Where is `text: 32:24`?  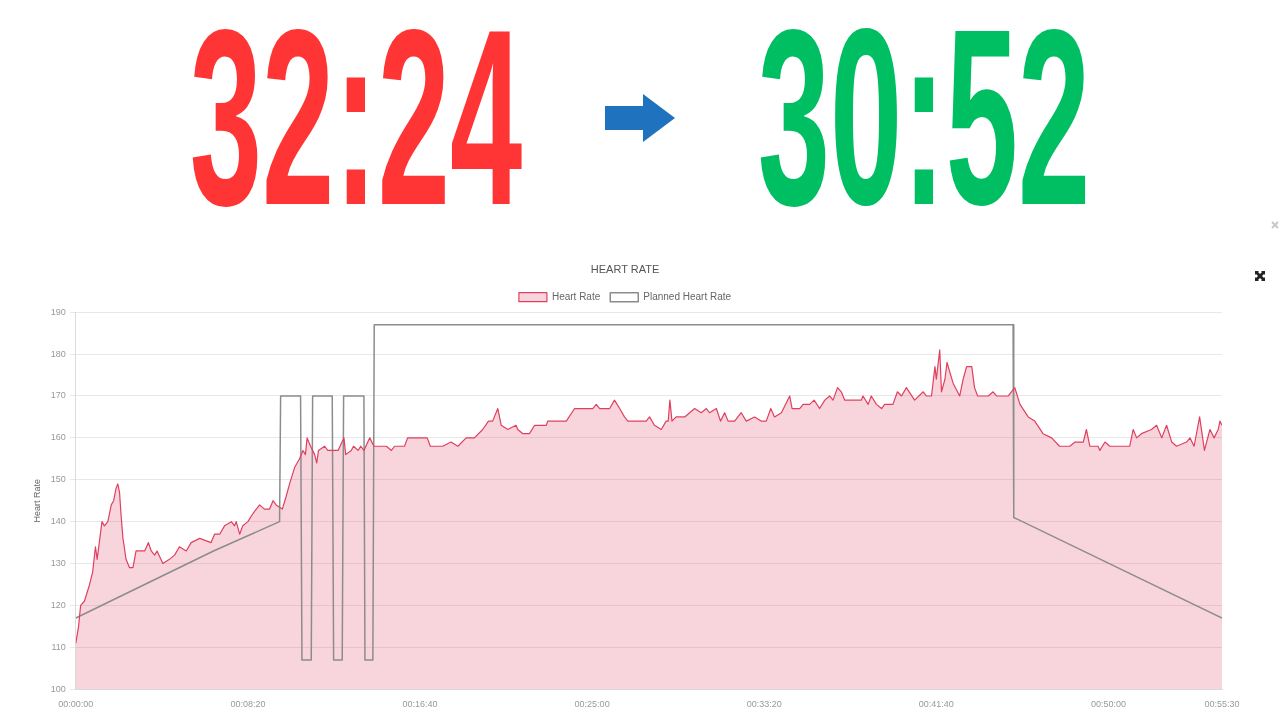 text: 32:24 is located at coordinates (356, 128).